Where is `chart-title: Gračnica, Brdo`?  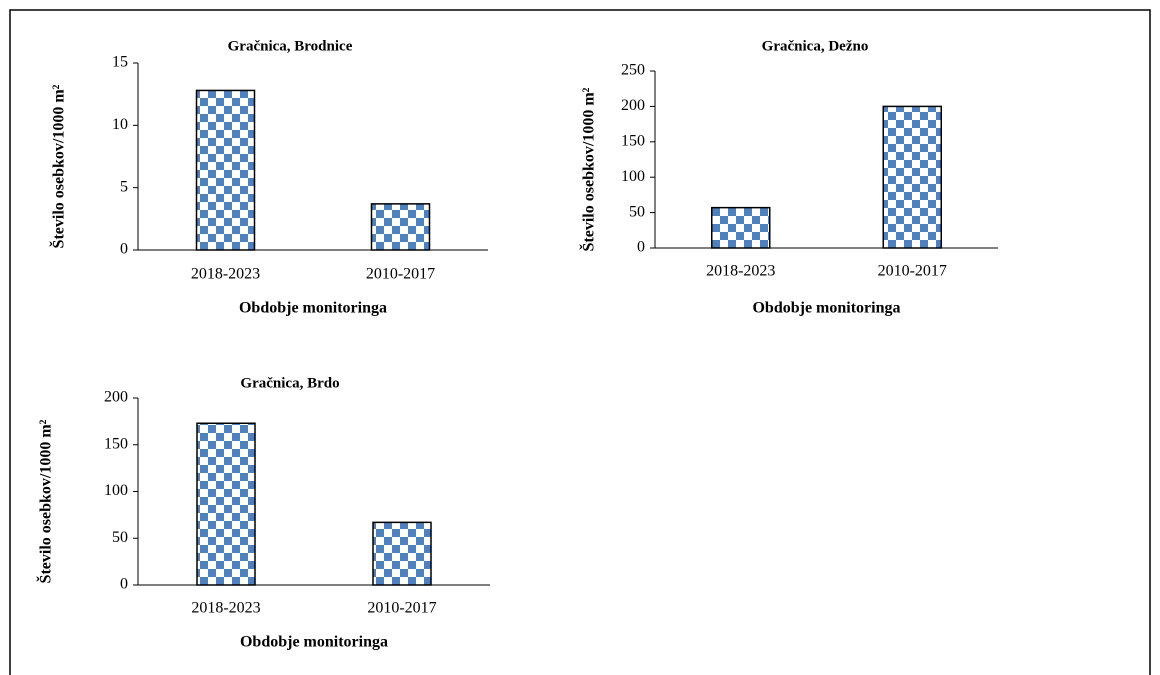 chart-title: Gračnica, Brdo is located at coordinates (289, 383).